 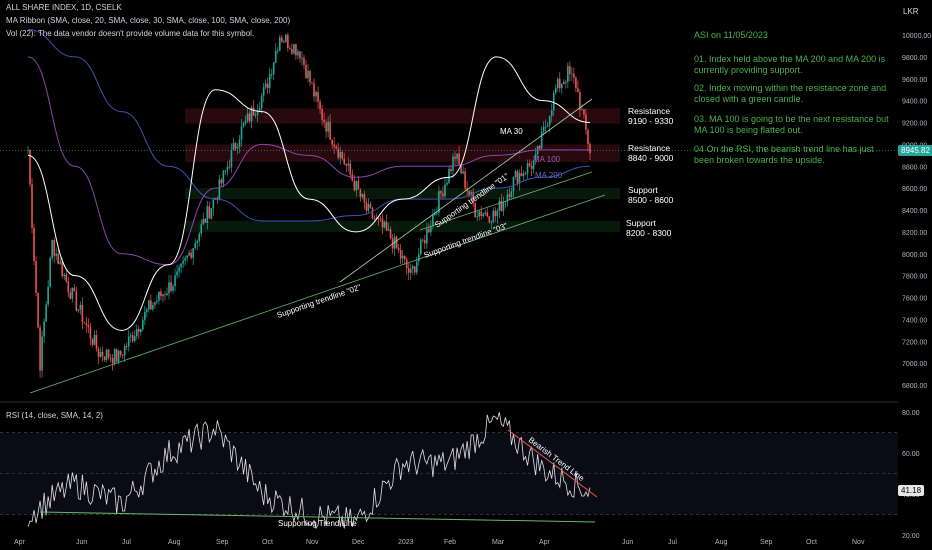 I want to click on x-axis-label: Apr, so click(x=20, y=542).